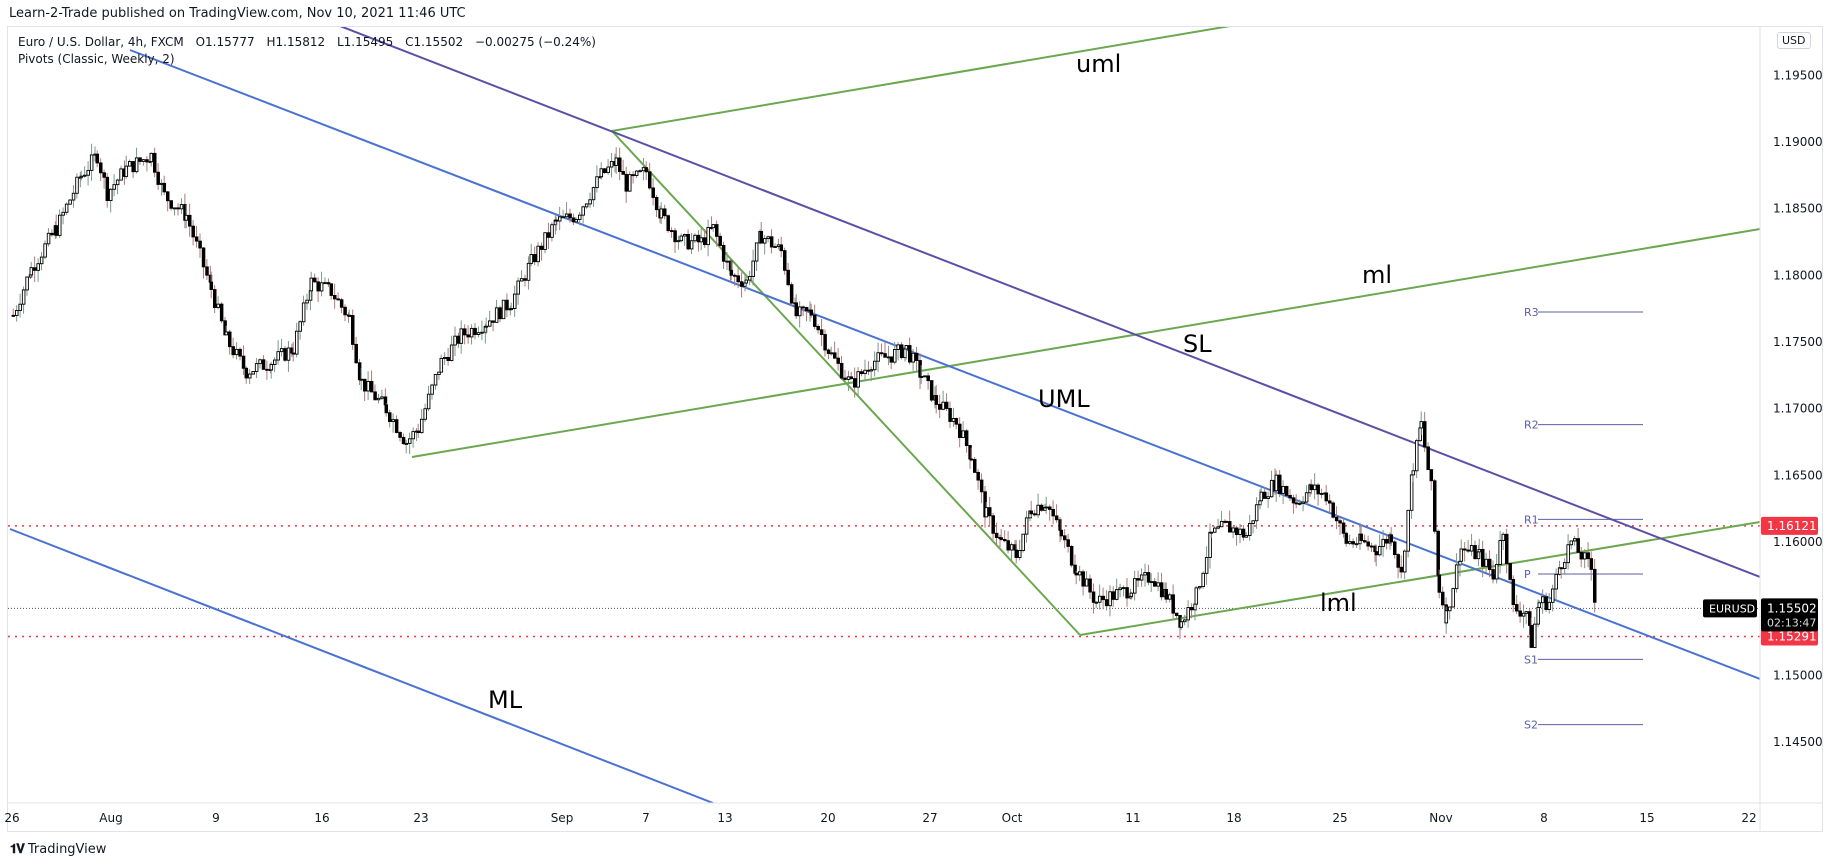 The height and width of the screenshot is (866, 1834). I want to click on time-tick-label: Nov, so click(1440, 818).